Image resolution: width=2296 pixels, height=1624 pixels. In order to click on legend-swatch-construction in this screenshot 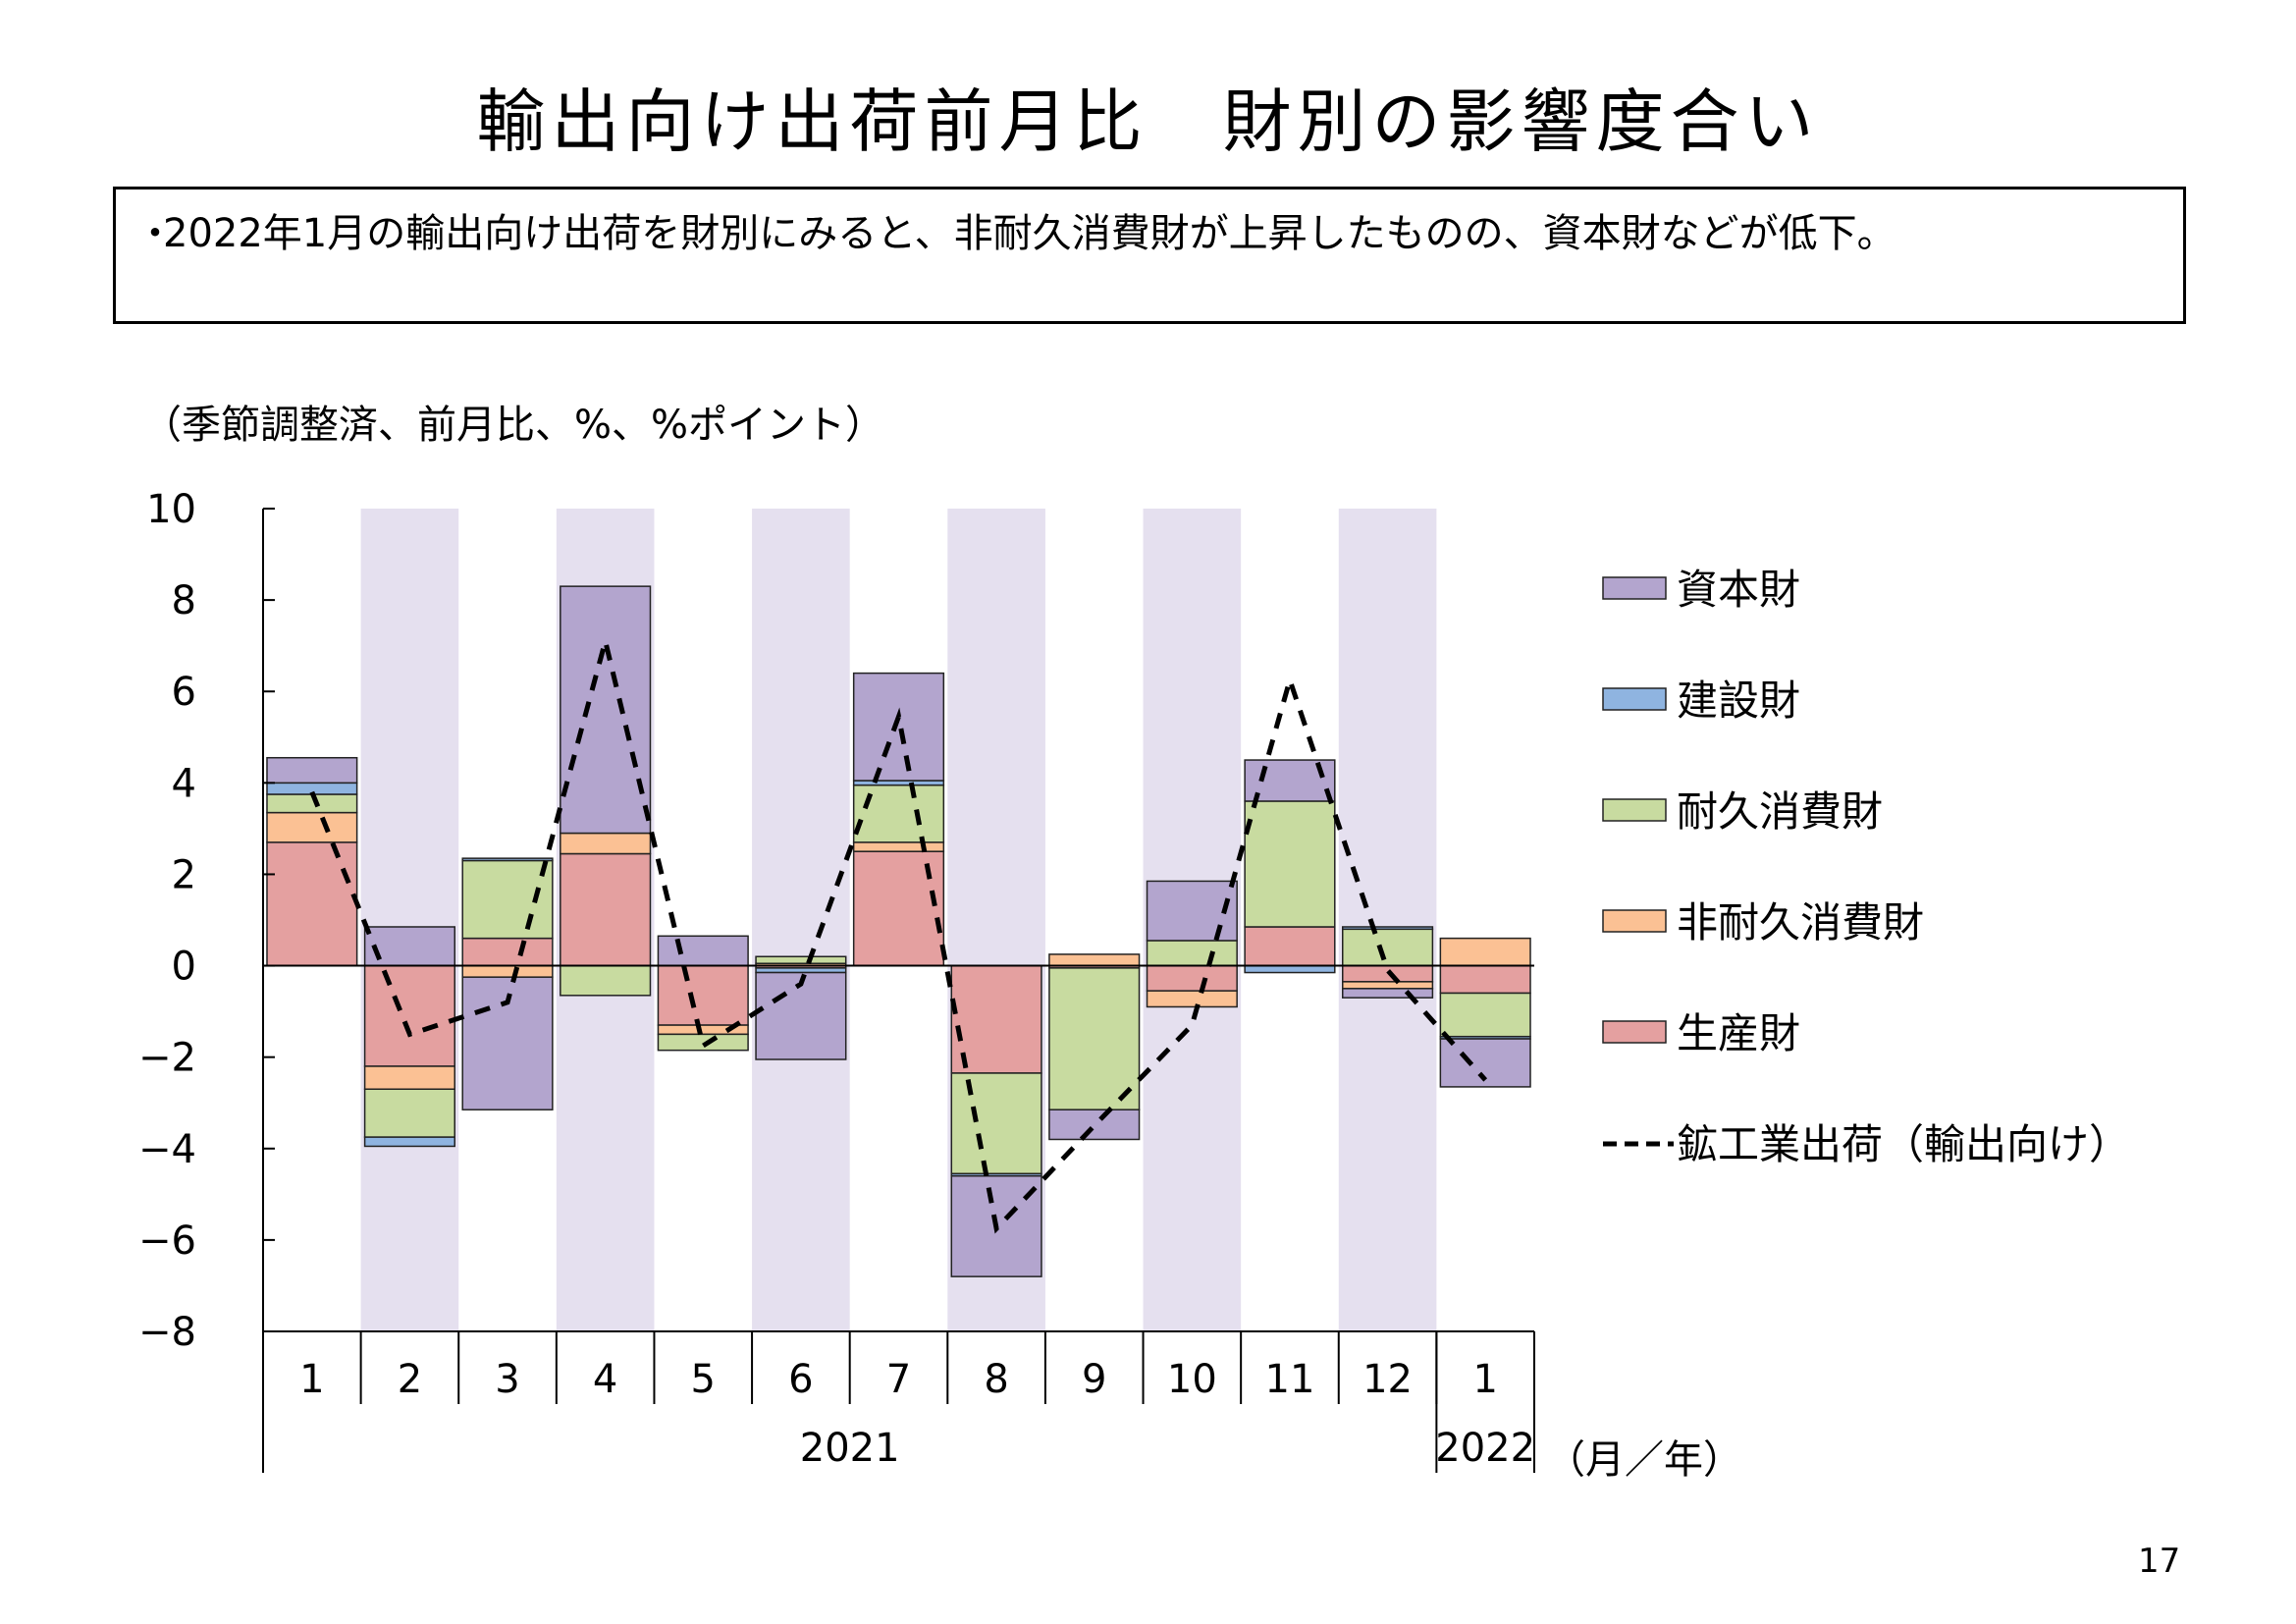, I will do `click(1634, 699)`.